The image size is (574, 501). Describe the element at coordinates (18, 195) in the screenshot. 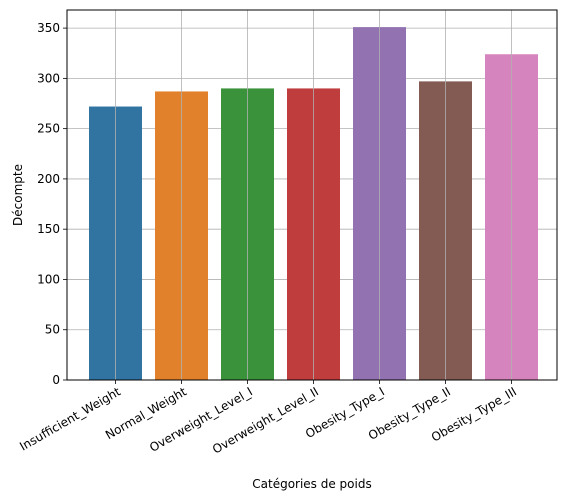

I see `y-axis-label: Décompte` at that location.